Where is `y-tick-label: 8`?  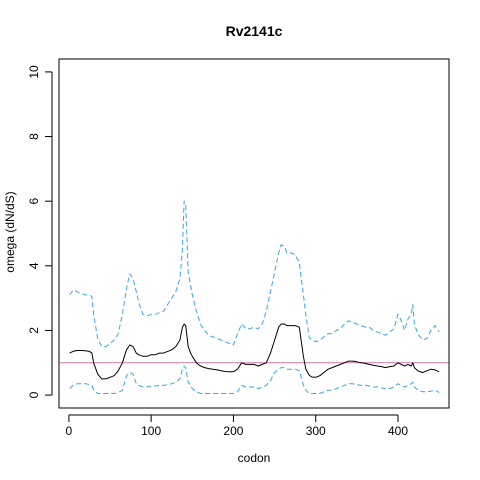 y-tick-label: 8 is located at coordinates (34, 136).